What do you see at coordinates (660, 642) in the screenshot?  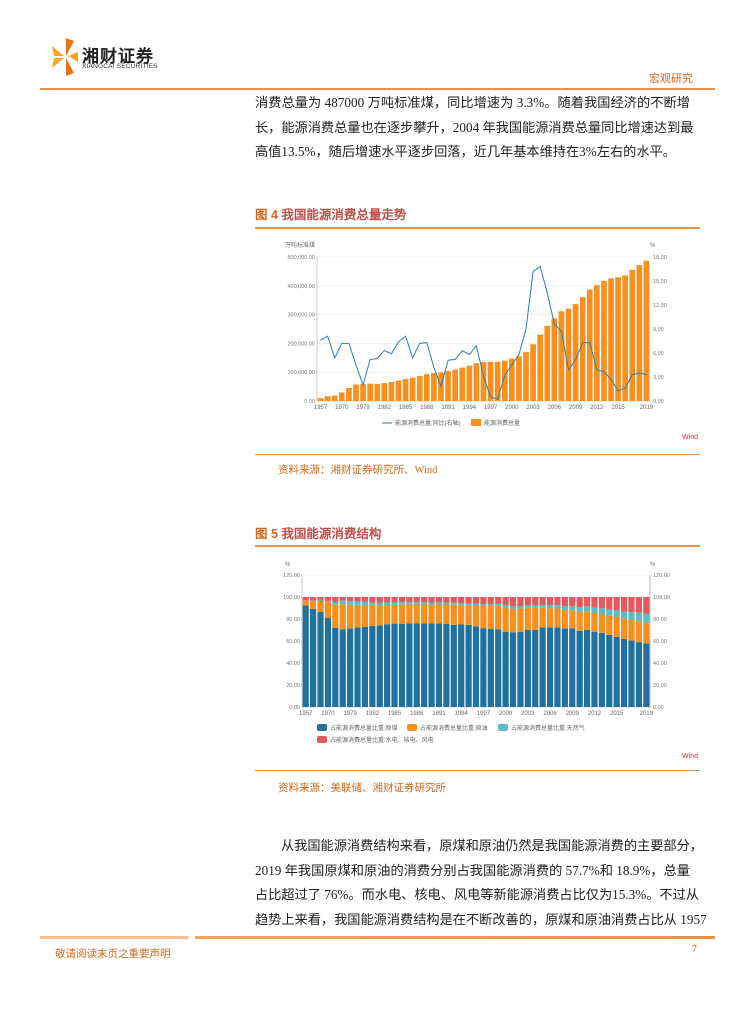 I see `y-right-tick-label: 60.00` at bounding box center [660, 642].